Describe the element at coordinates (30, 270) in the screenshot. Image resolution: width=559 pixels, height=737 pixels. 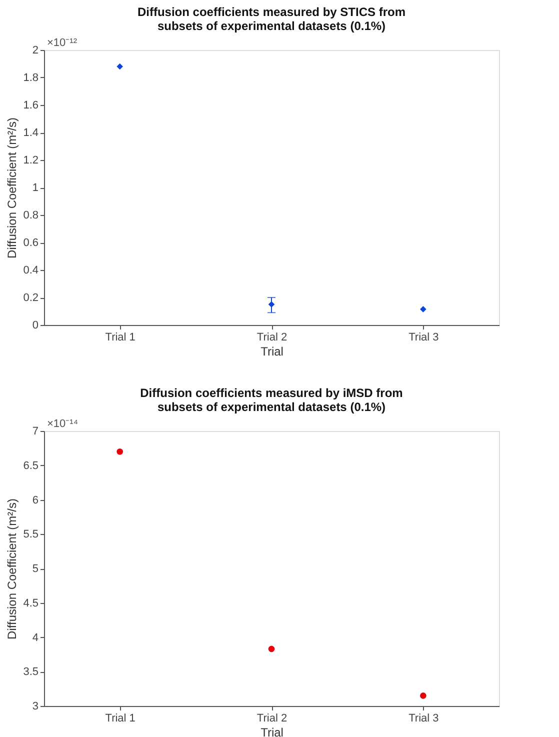
I see `y-tick-label: 0.4` at that location.